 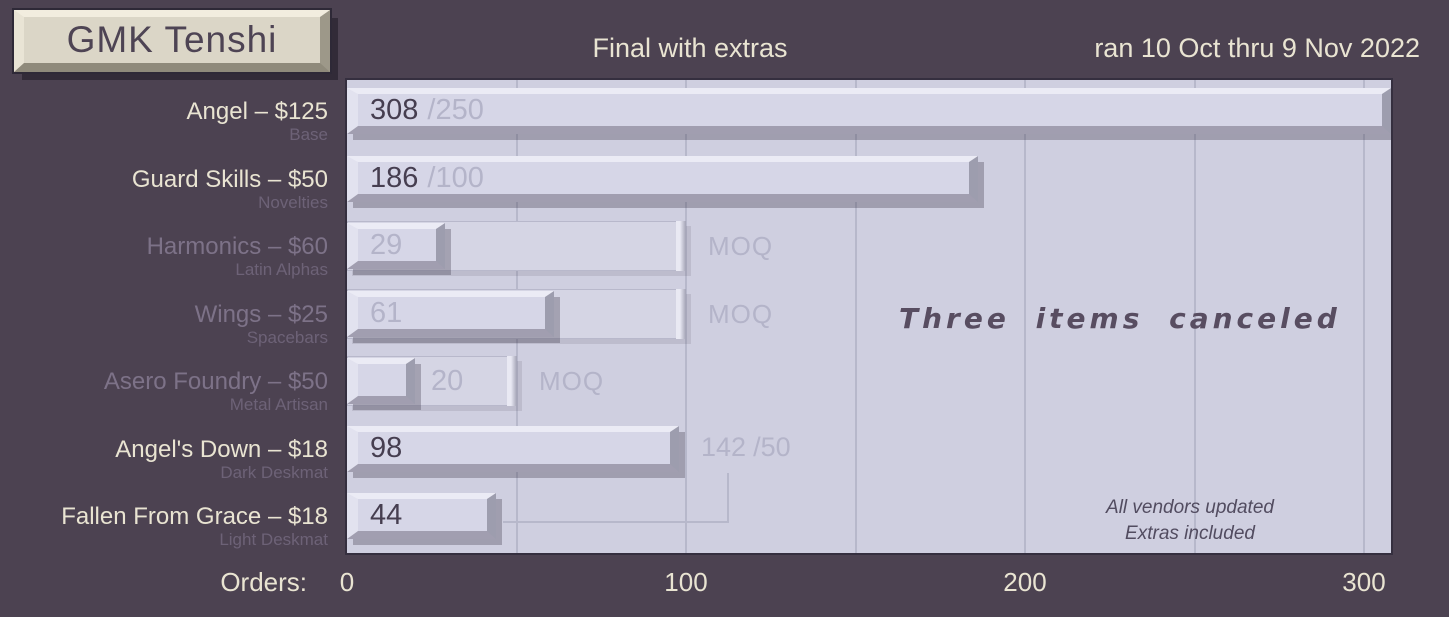 I want to click on bar-asero-foundry, so click(x=381, y=381).